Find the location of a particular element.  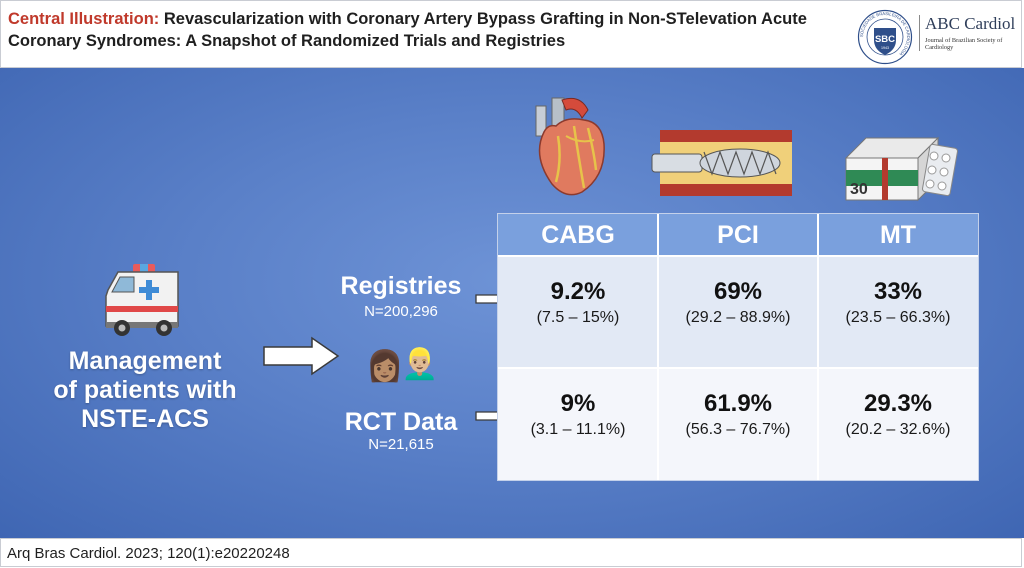

stent-catheter-icon is located at coordinates (721, 163).